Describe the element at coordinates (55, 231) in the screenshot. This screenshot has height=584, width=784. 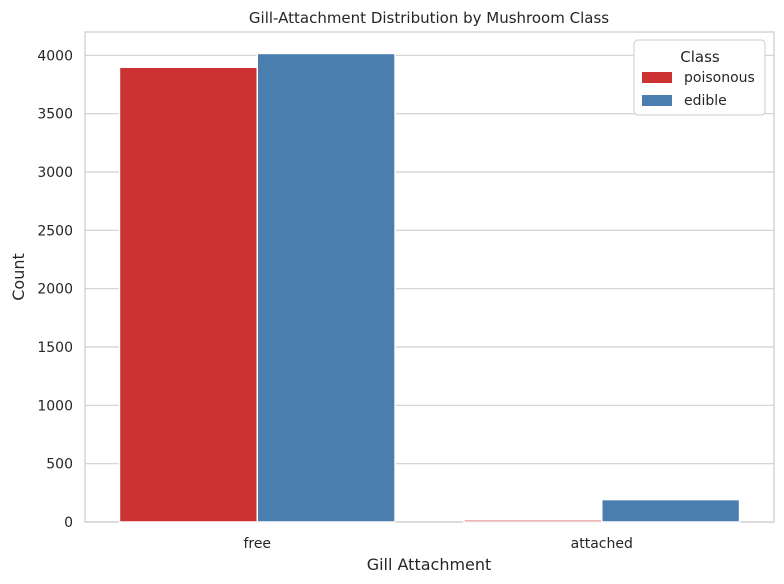
I see `y-tick-label: 2500` at that location.